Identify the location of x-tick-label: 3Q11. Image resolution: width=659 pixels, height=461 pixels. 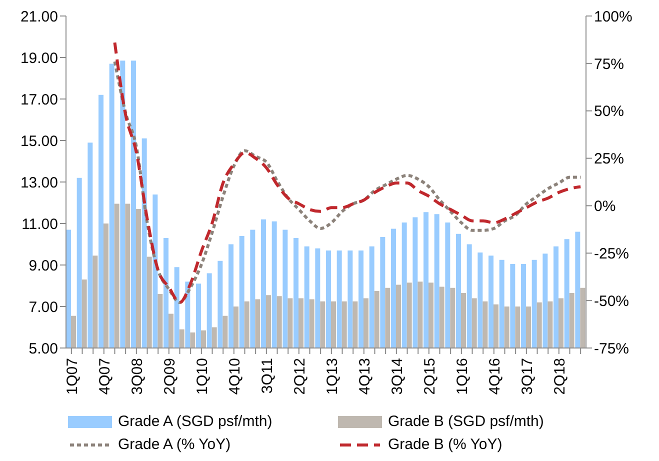
(267, 376).